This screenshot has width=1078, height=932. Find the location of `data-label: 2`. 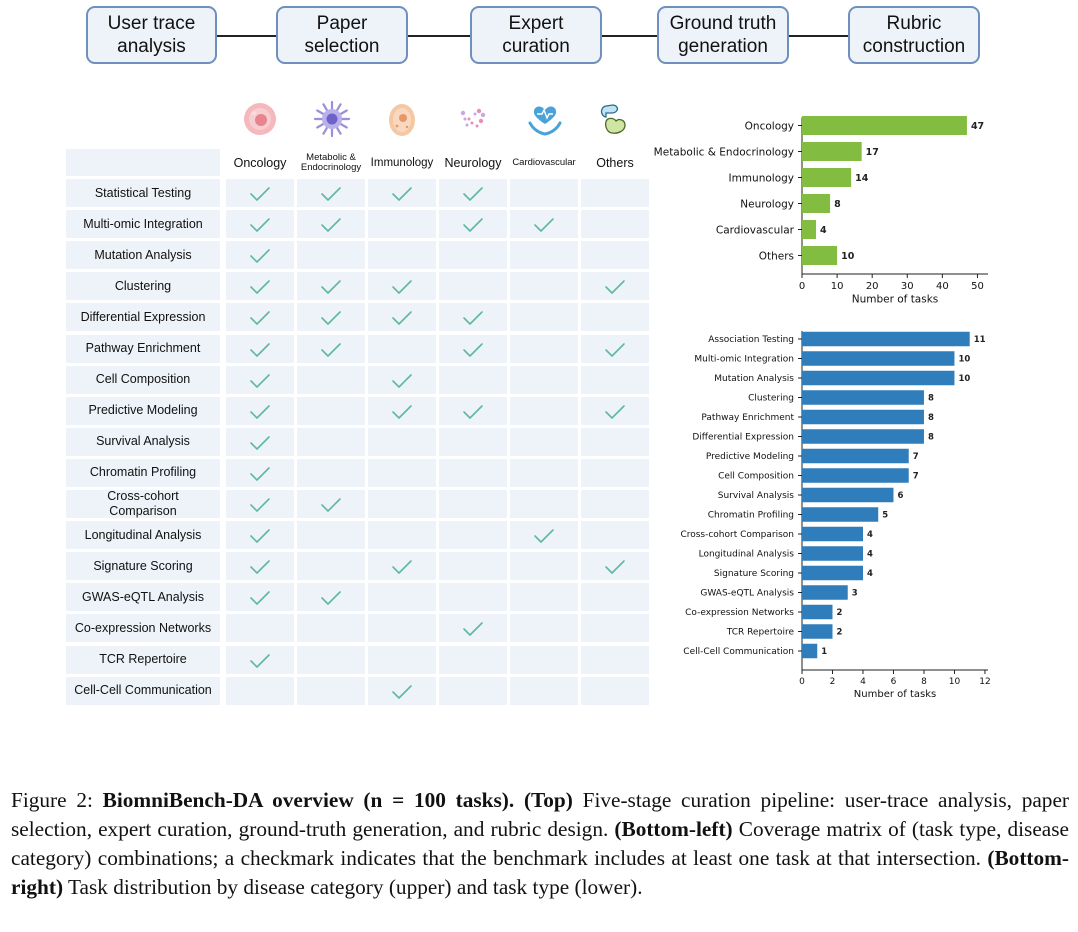

data-label: 2 is located at coordinates (839, 633).